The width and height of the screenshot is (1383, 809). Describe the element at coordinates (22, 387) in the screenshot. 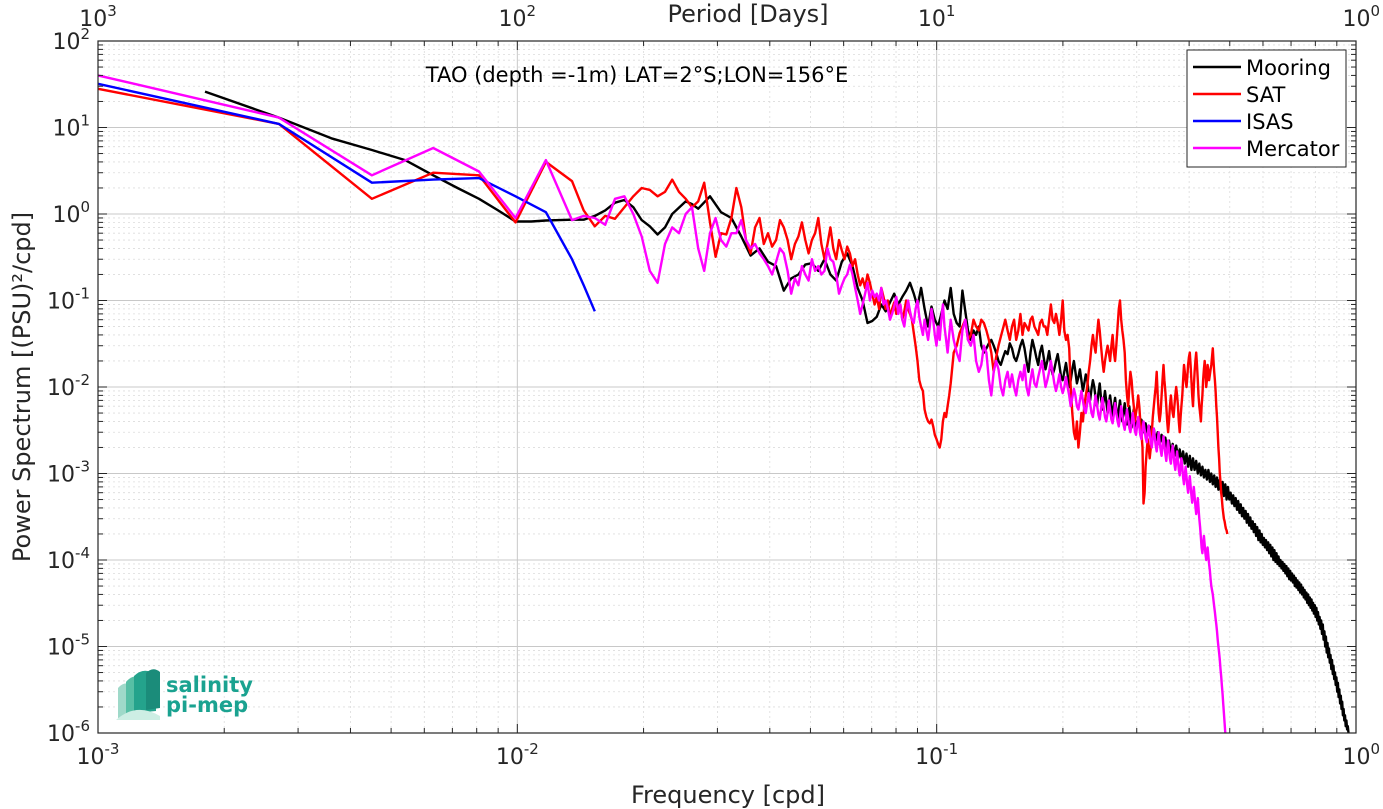

I see `y-axis-title: Power Spectrum [(PSU)²/cpd]` at that location.